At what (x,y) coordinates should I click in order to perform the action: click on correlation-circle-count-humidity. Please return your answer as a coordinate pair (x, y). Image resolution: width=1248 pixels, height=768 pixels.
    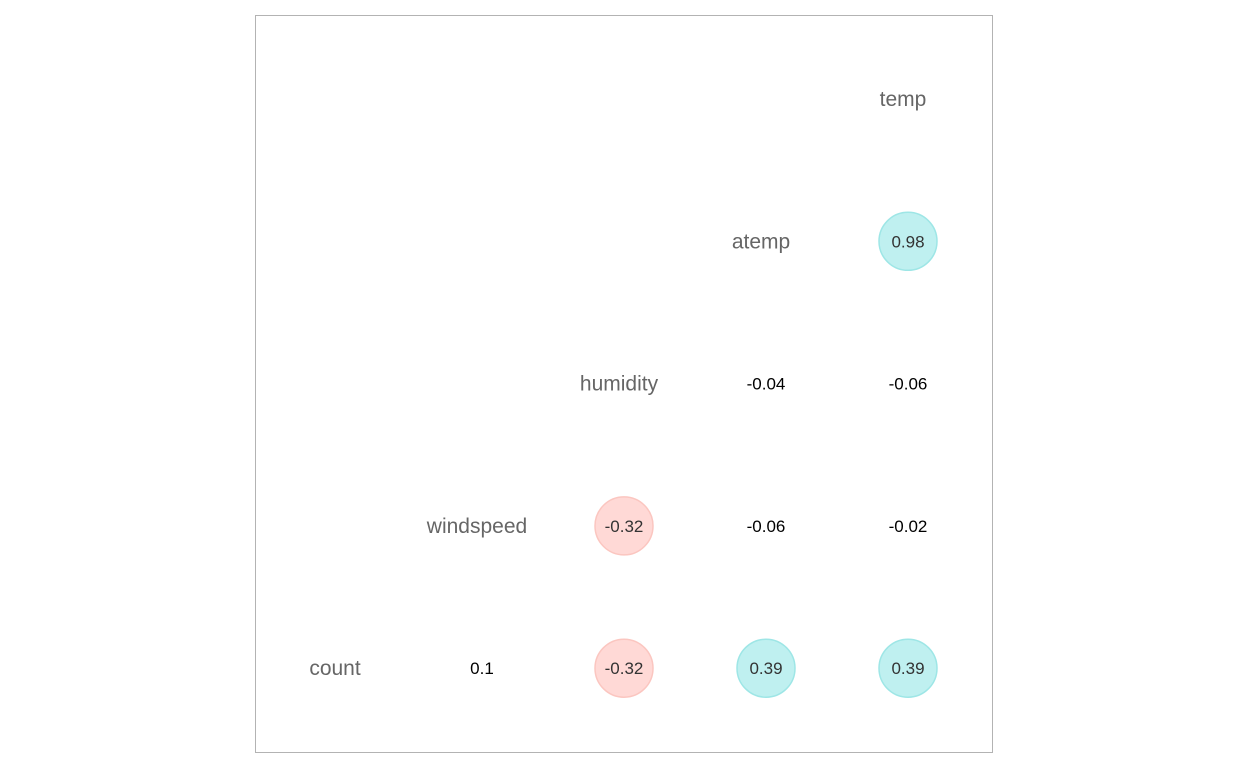
    Looking at the image, I should click on (624, 668).